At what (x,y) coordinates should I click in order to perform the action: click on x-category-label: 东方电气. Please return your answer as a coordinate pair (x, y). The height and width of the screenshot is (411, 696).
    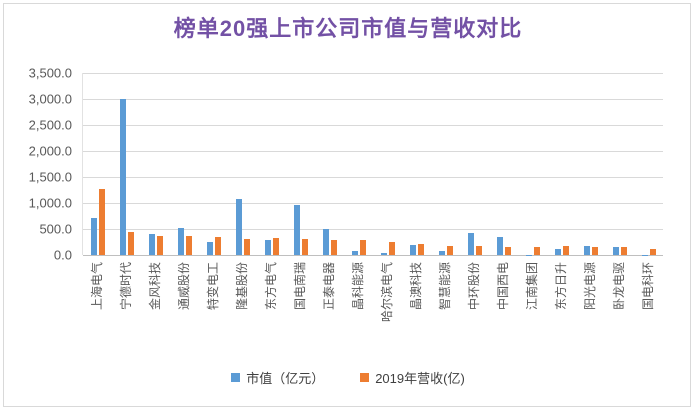
    Looking at the image, I should click on (270, 286).